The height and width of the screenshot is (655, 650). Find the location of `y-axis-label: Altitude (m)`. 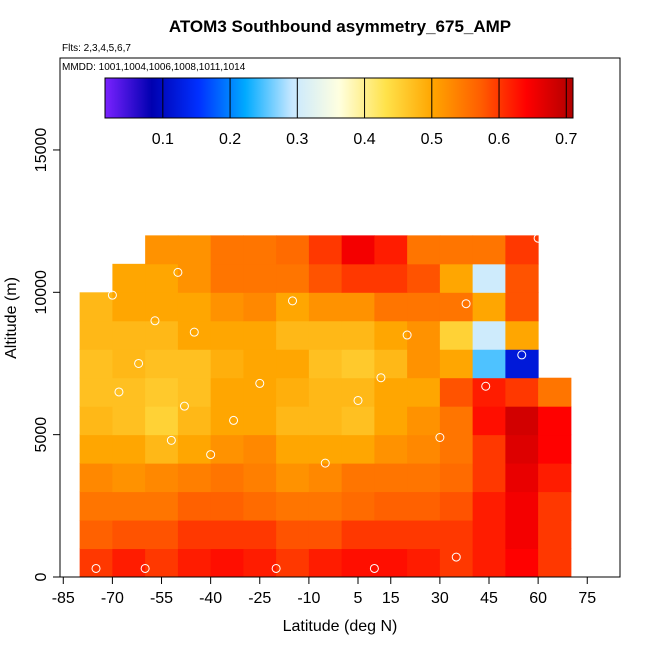

y-axis-label: Altitude (m) is located at coordinates (11, 318).